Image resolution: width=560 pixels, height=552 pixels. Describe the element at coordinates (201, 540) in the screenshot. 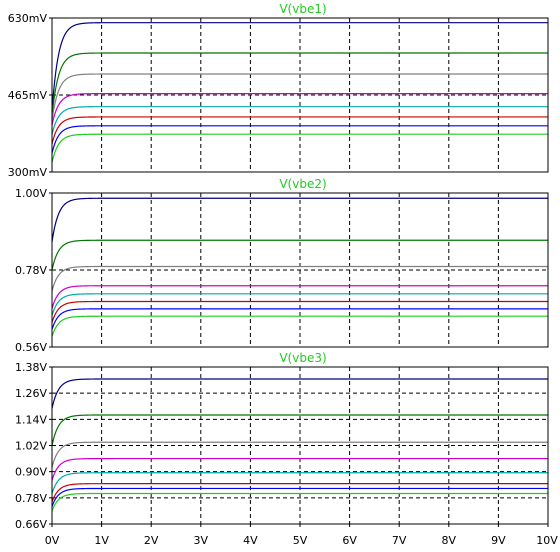

I see `x-tick-label: 3V` at that location.